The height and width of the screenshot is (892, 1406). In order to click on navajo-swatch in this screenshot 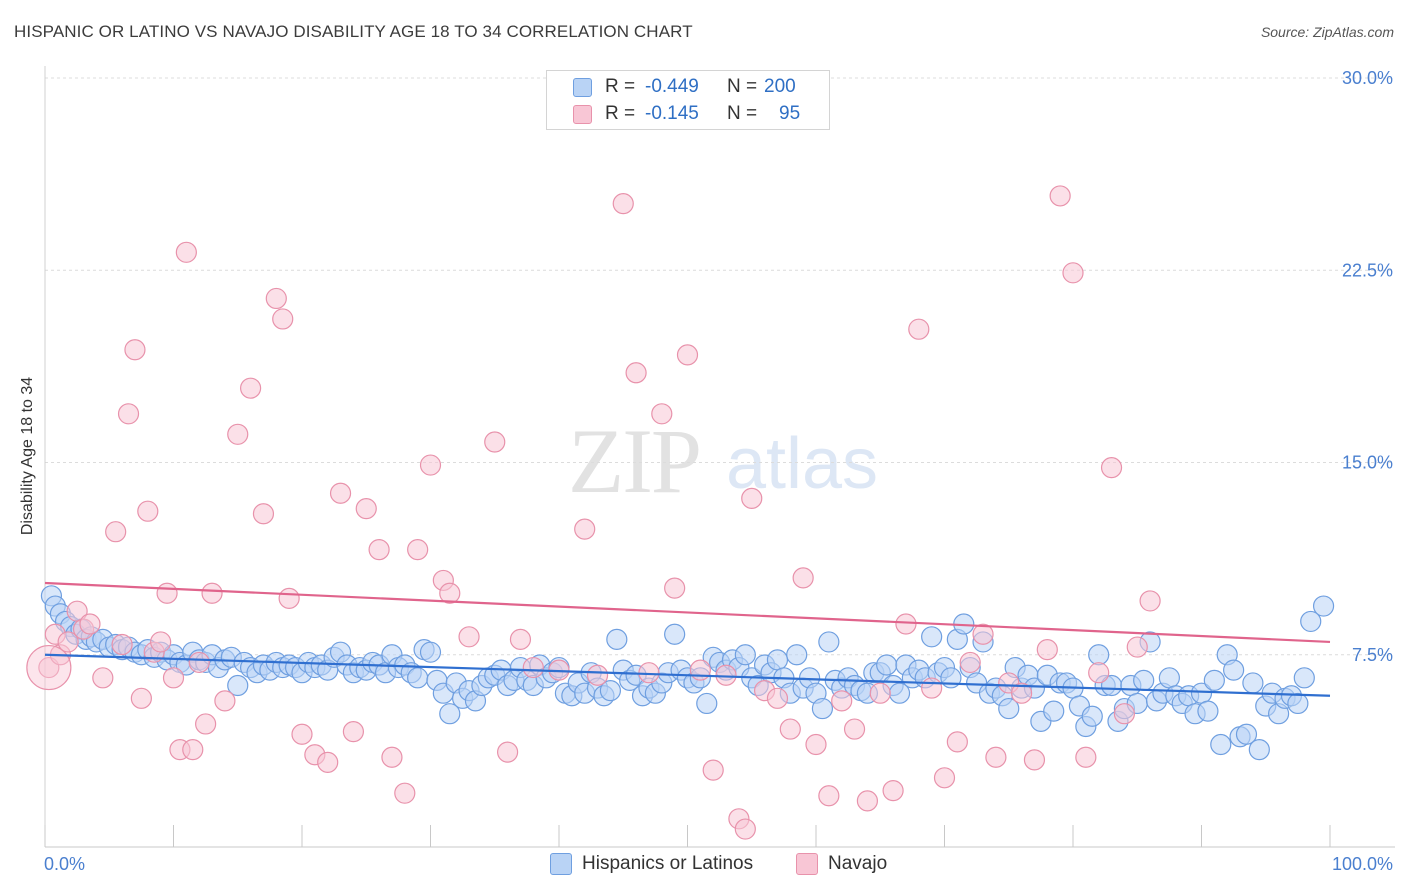, I will do `click(582, 114)`.